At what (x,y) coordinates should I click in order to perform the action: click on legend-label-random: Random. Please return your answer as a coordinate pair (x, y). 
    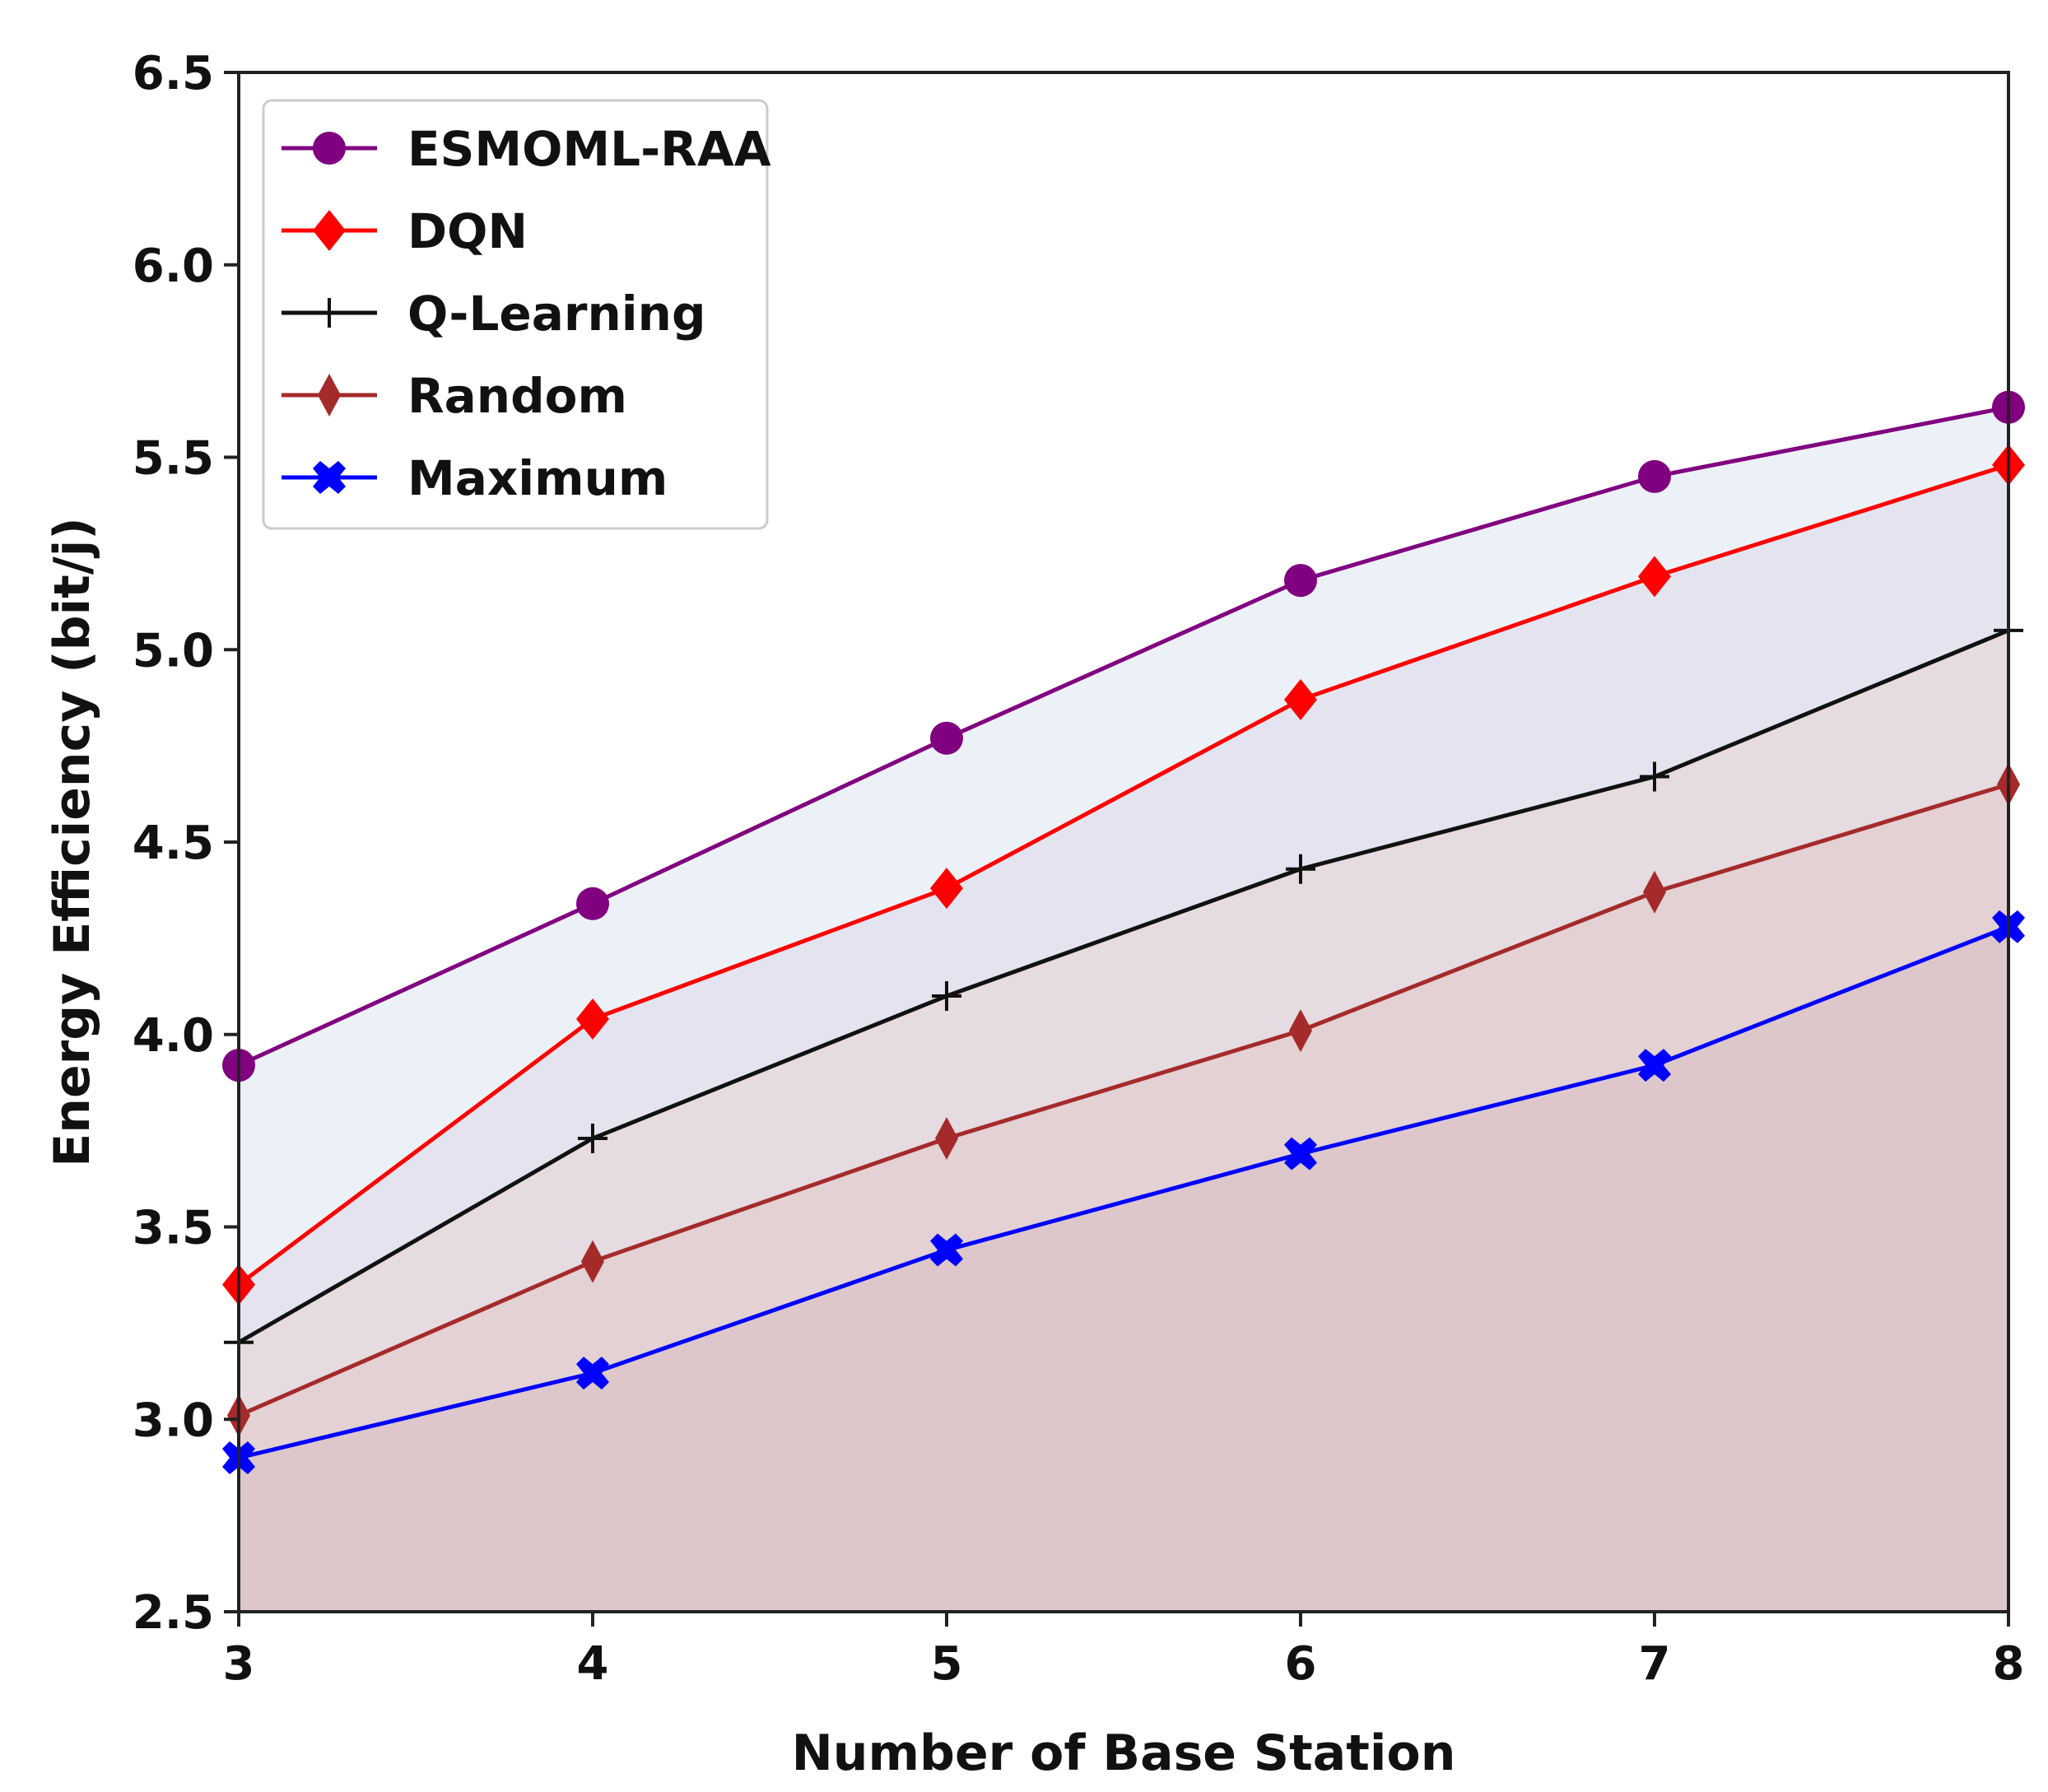
    Looking at the image, I should click on (517, 396).